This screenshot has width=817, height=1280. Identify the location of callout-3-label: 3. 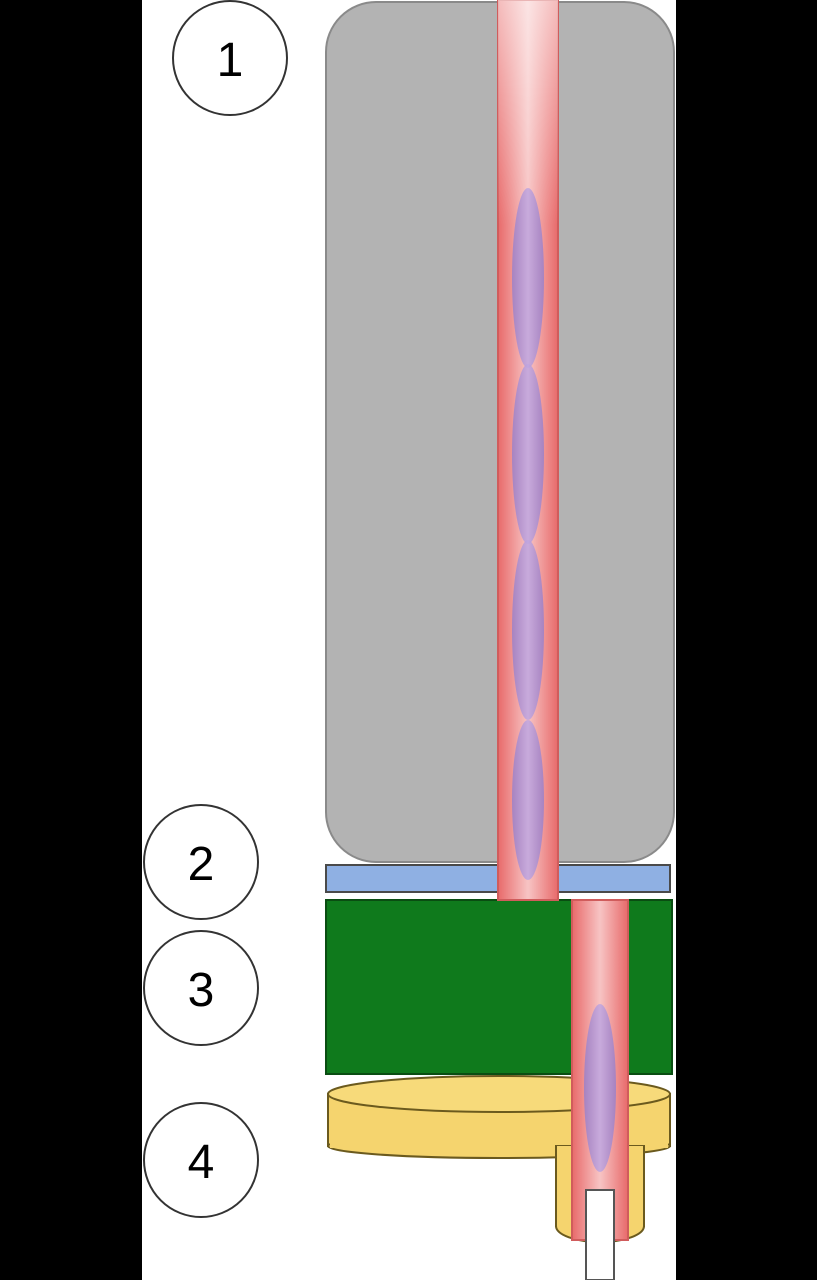
(201, 990).